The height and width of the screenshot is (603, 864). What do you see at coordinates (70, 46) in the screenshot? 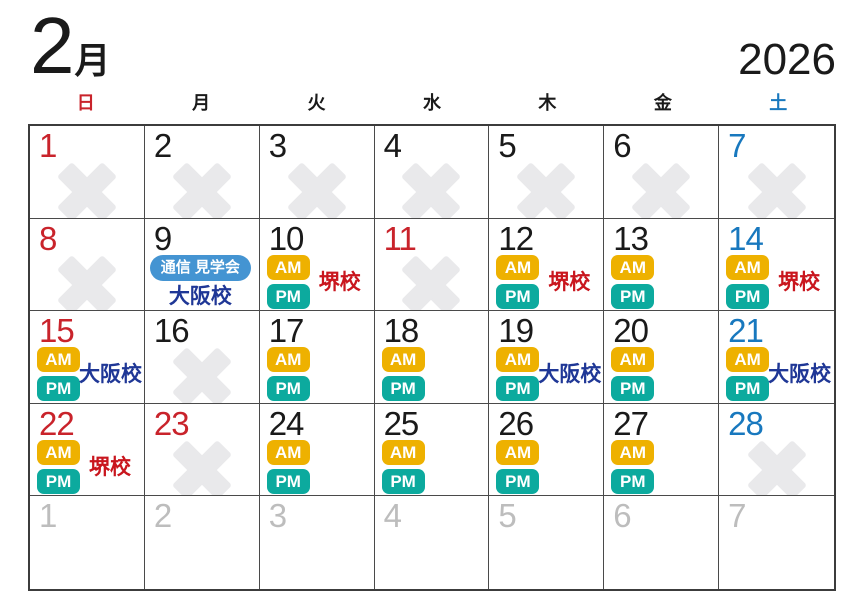
I see `month-title: 2月` at bounding box center [70, 46].